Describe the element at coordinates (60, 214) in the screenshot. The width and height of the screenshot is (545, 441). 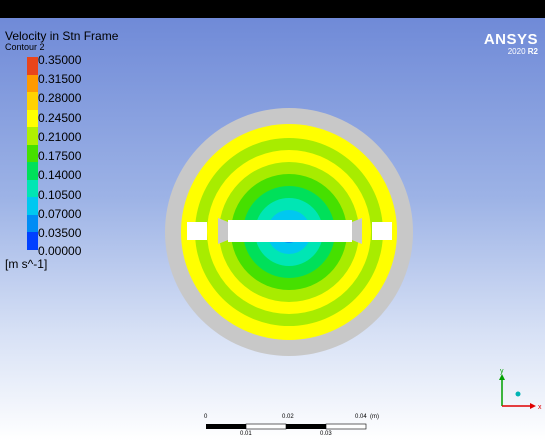
I see `legend-tick-8: 0.07000` at that location.